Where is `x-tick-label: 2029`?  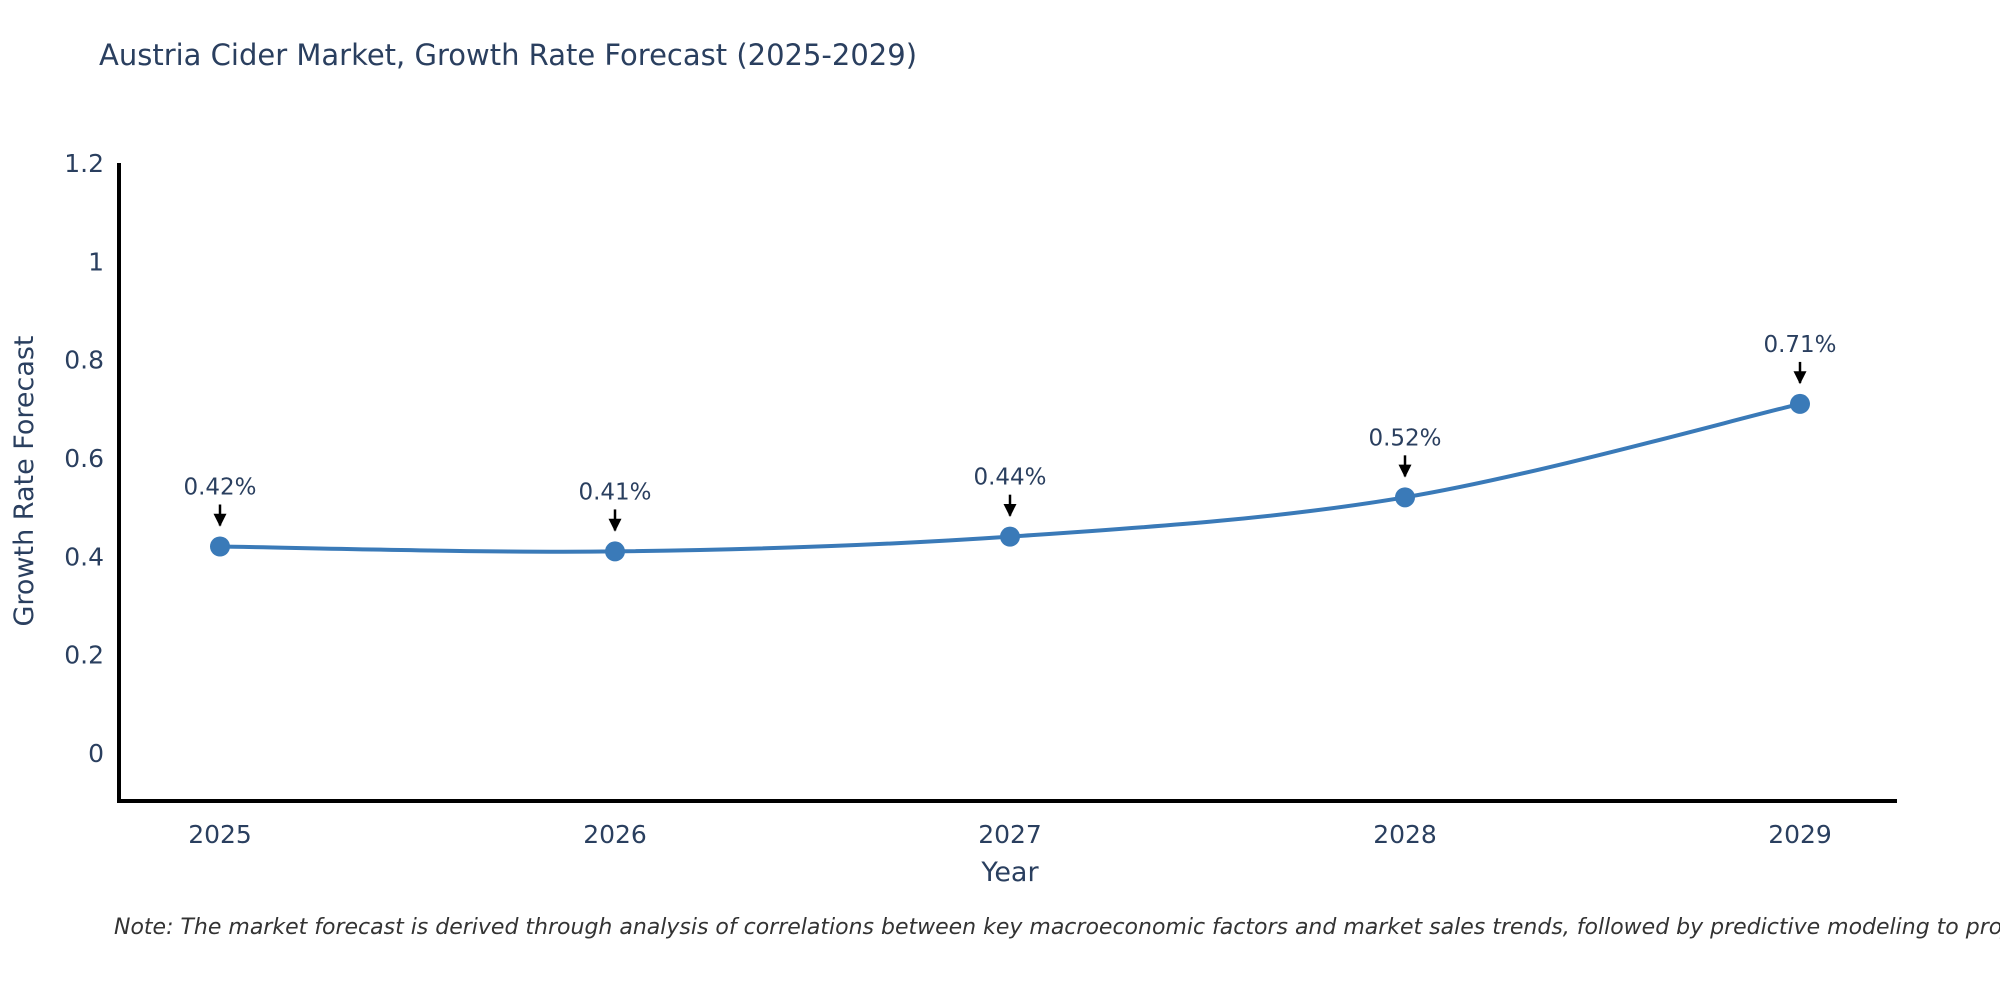
x-tick-label: 2029 is located at coordinates (1800, 834).